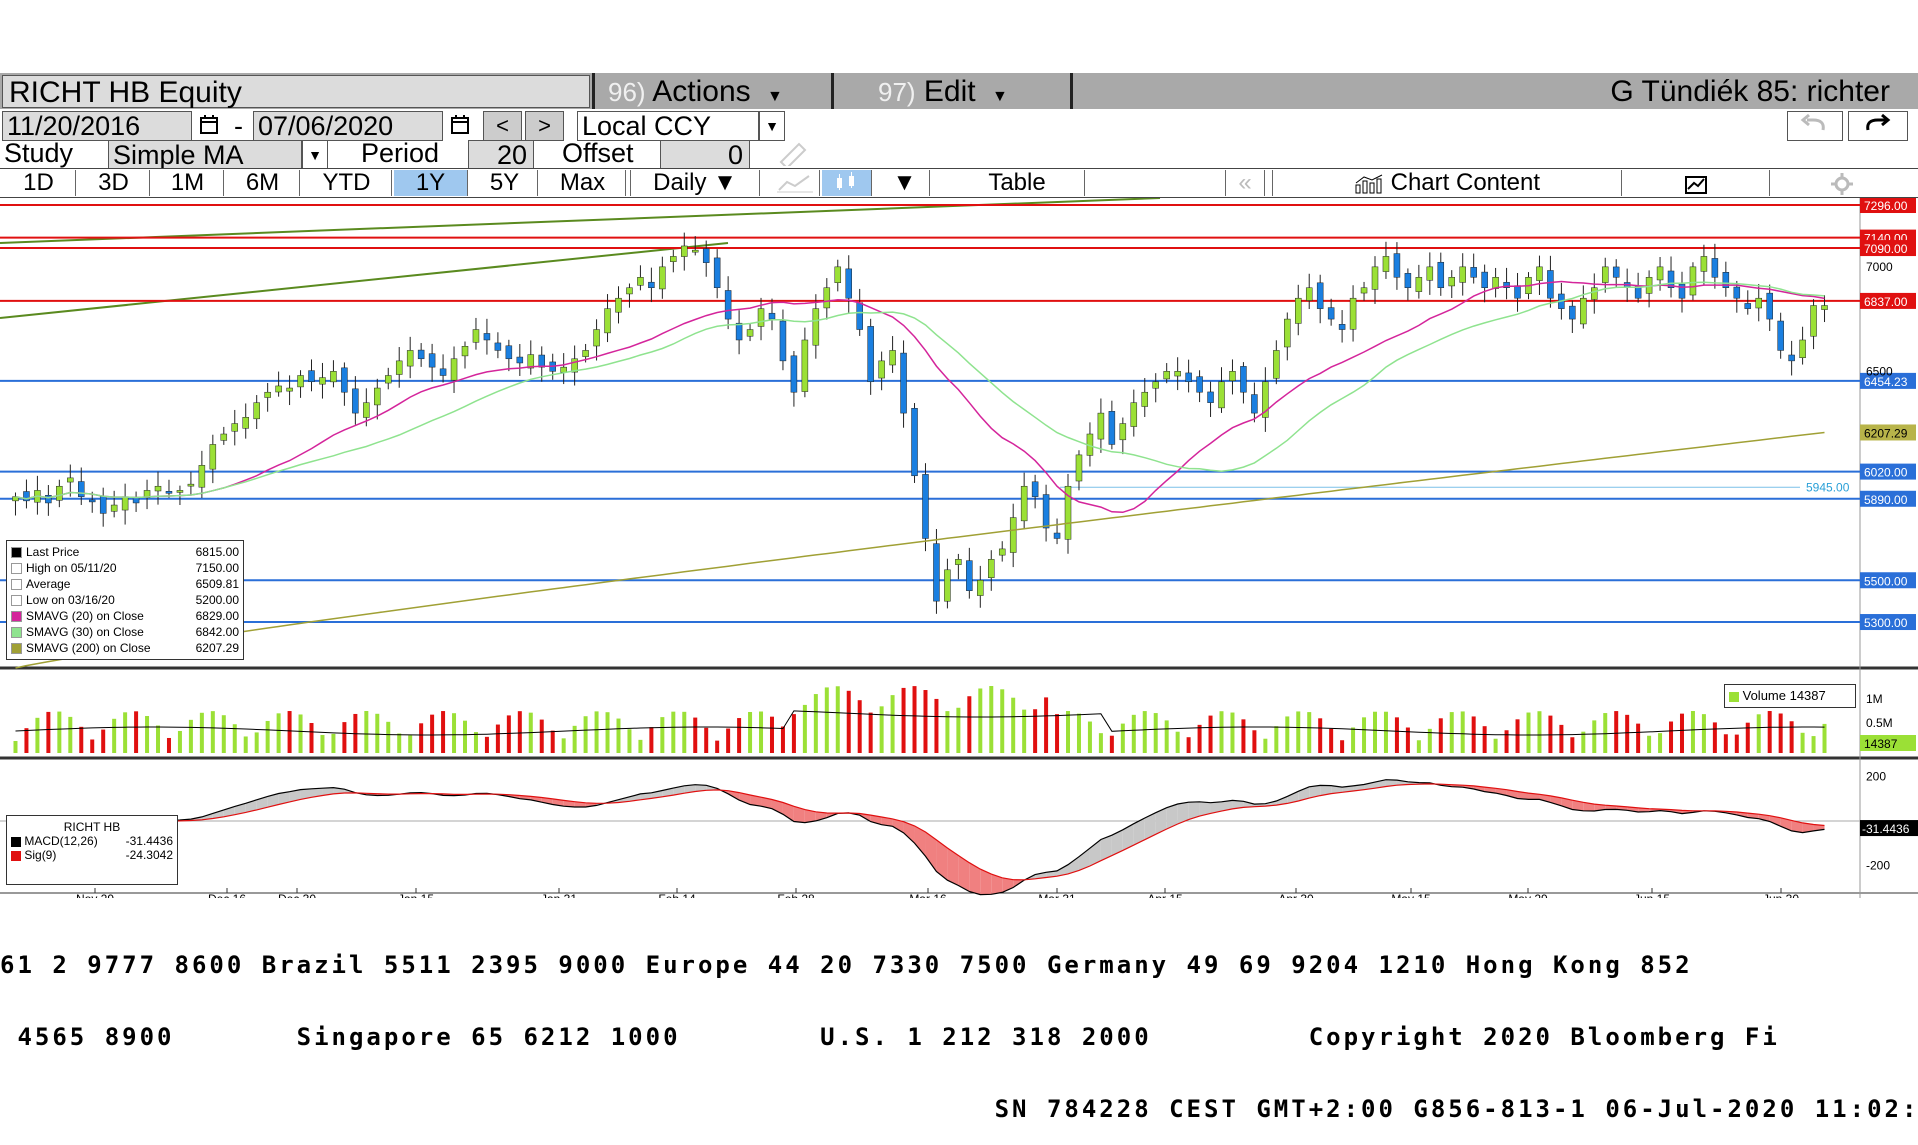 Image resolution: width=1918 pixels, height=1145 pixels. What do you see at coordinates (847, 183) in the screenshot?
I see `candle-chart-icon` at bounding box center [847, 183].